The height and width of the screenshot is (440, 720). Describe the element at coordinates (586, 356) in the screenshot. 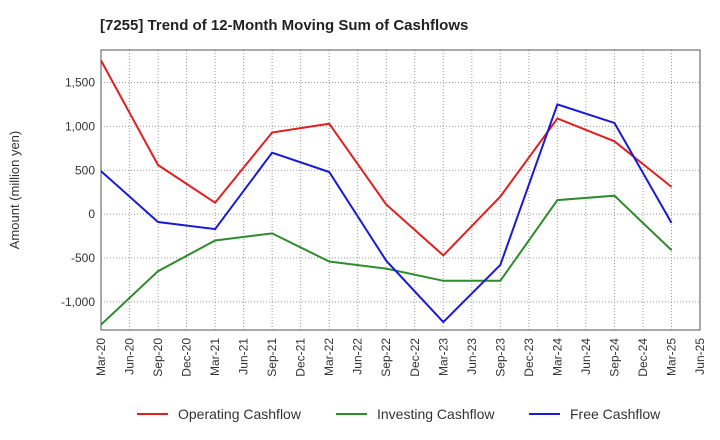

I see `x-tick-label: Jun-24` at that location.